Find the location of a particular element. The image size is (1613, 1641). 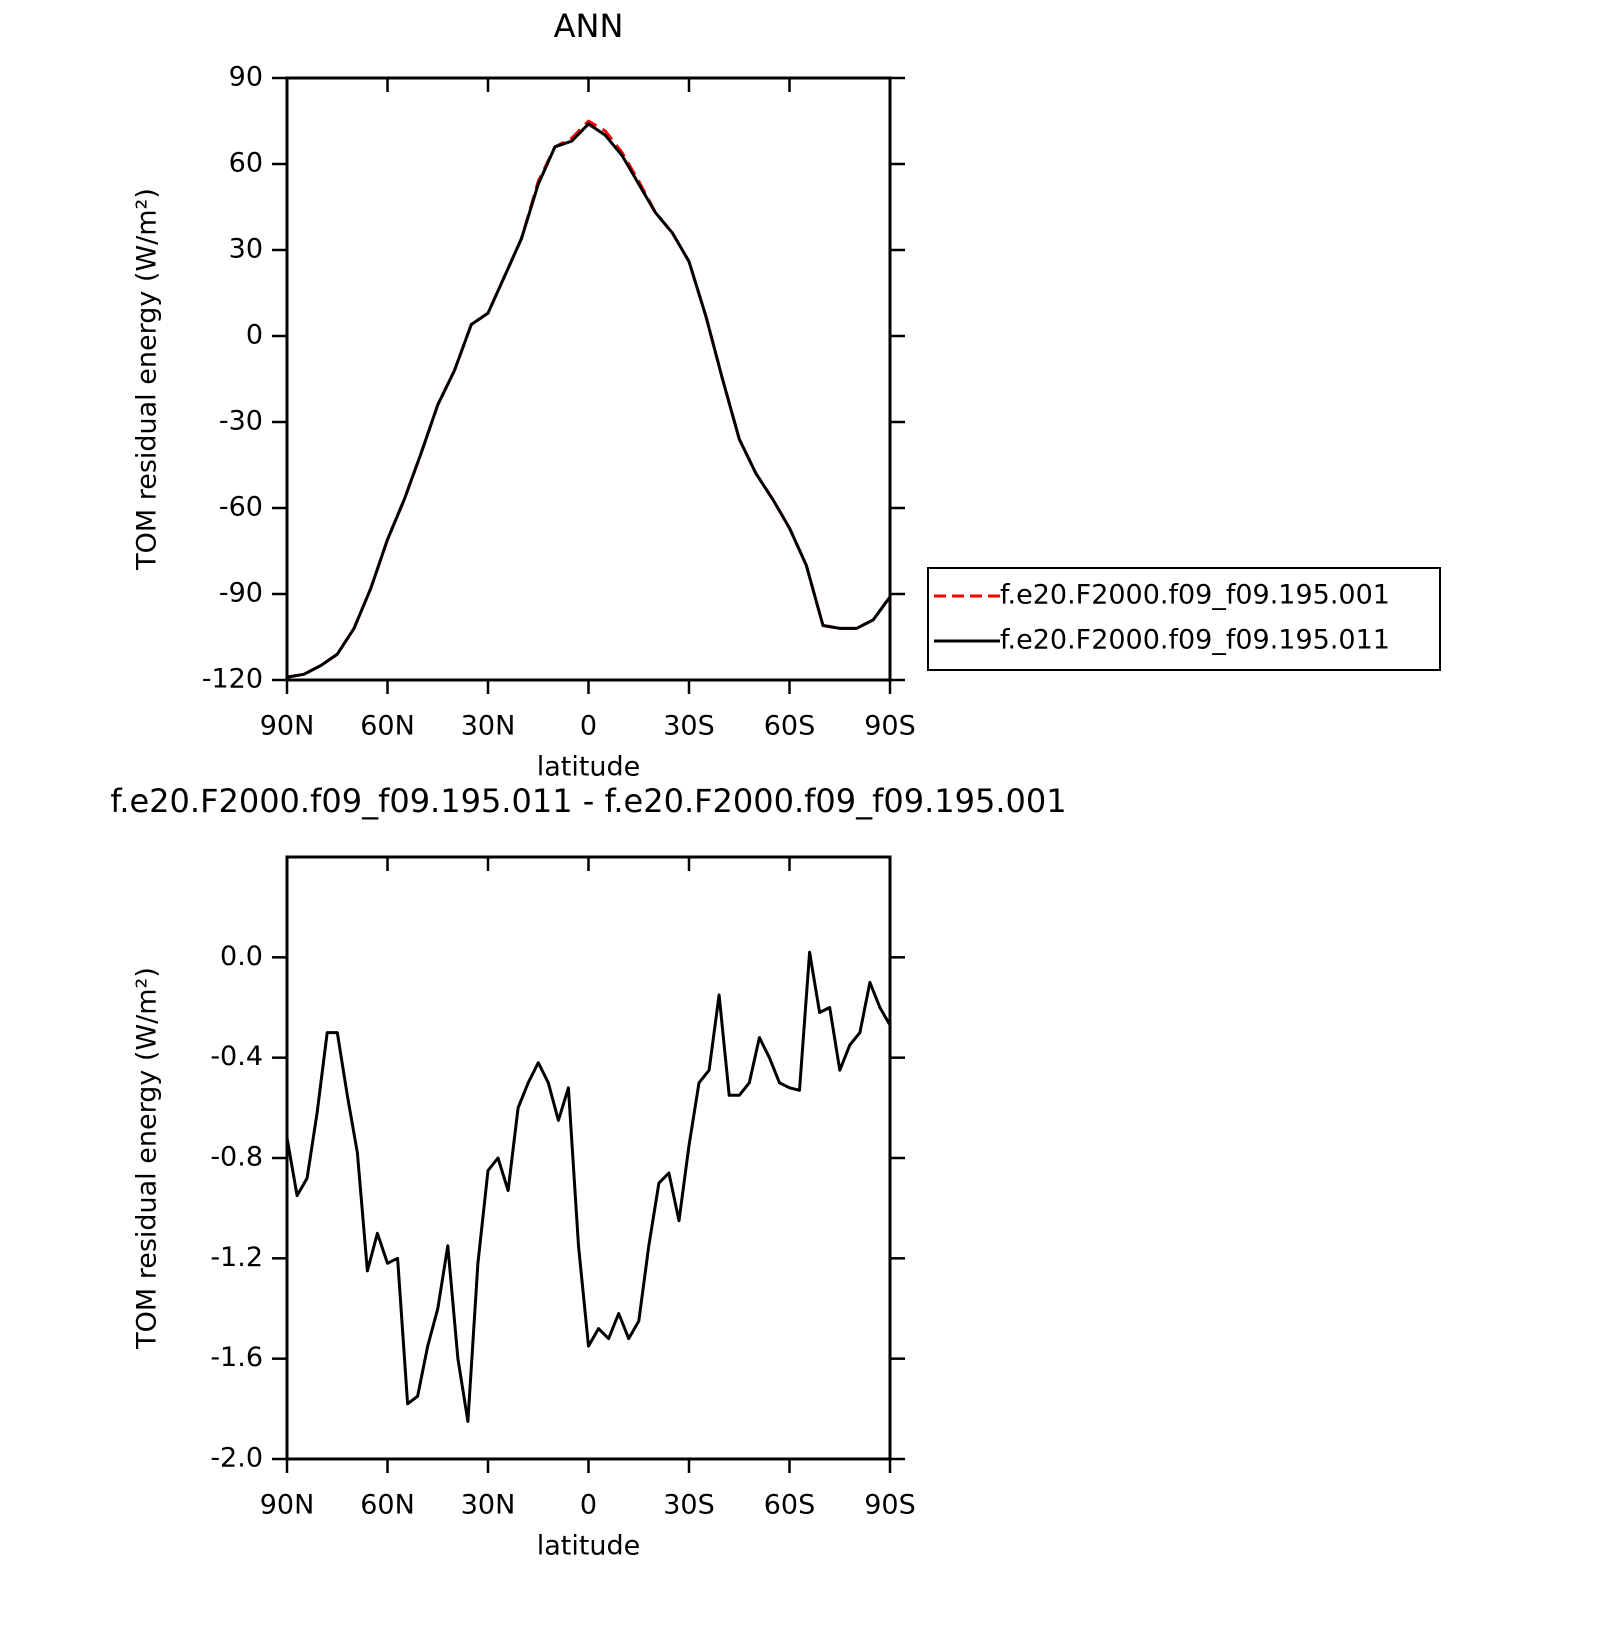

y-tick-label: 90 is located at coordinates (246, 77).